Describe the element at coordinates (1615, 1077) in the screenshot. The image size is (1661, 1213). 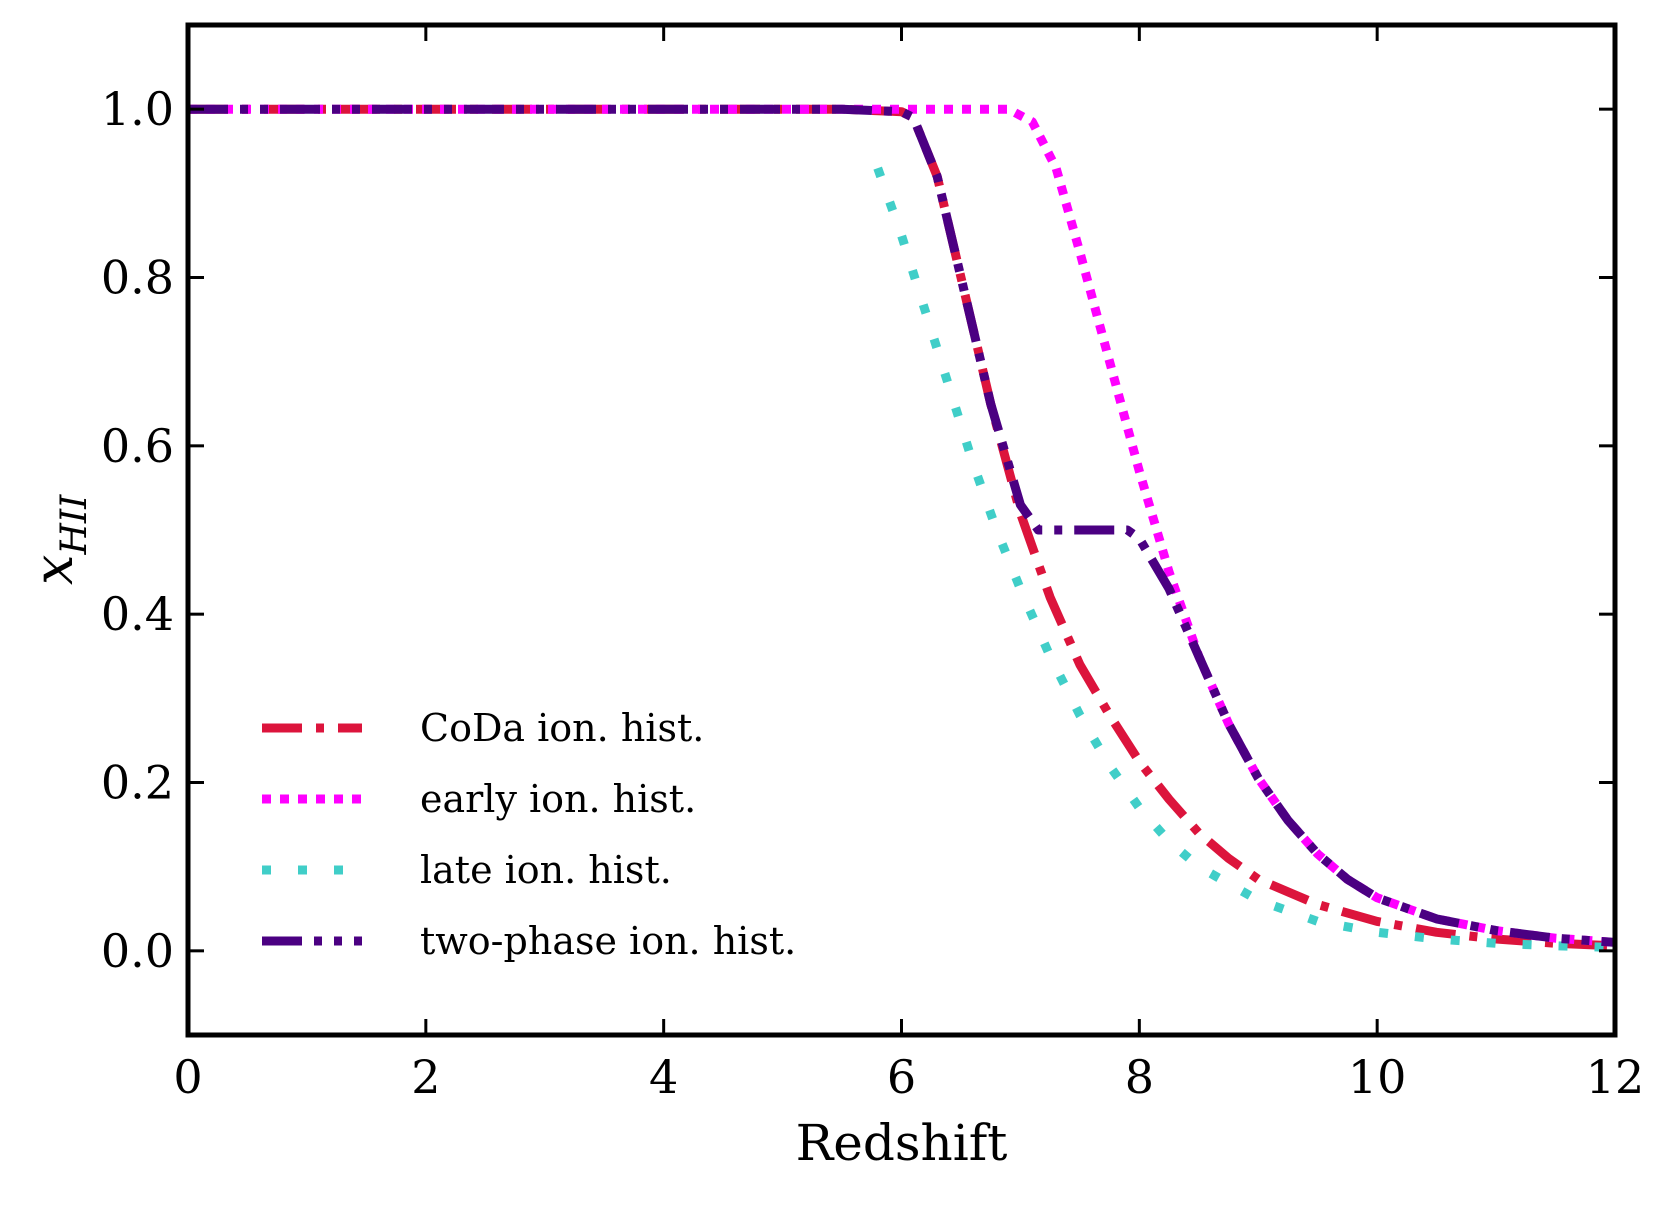
I see `x-tick-label: 12` at that location.